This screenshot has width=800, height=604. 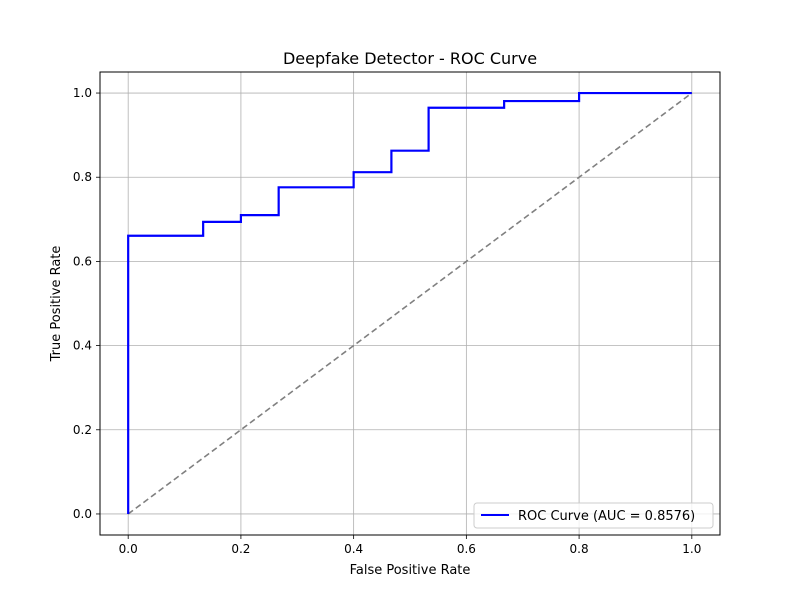 I want to click on y-tick-label: 0.4, so click(x=82, y=346).